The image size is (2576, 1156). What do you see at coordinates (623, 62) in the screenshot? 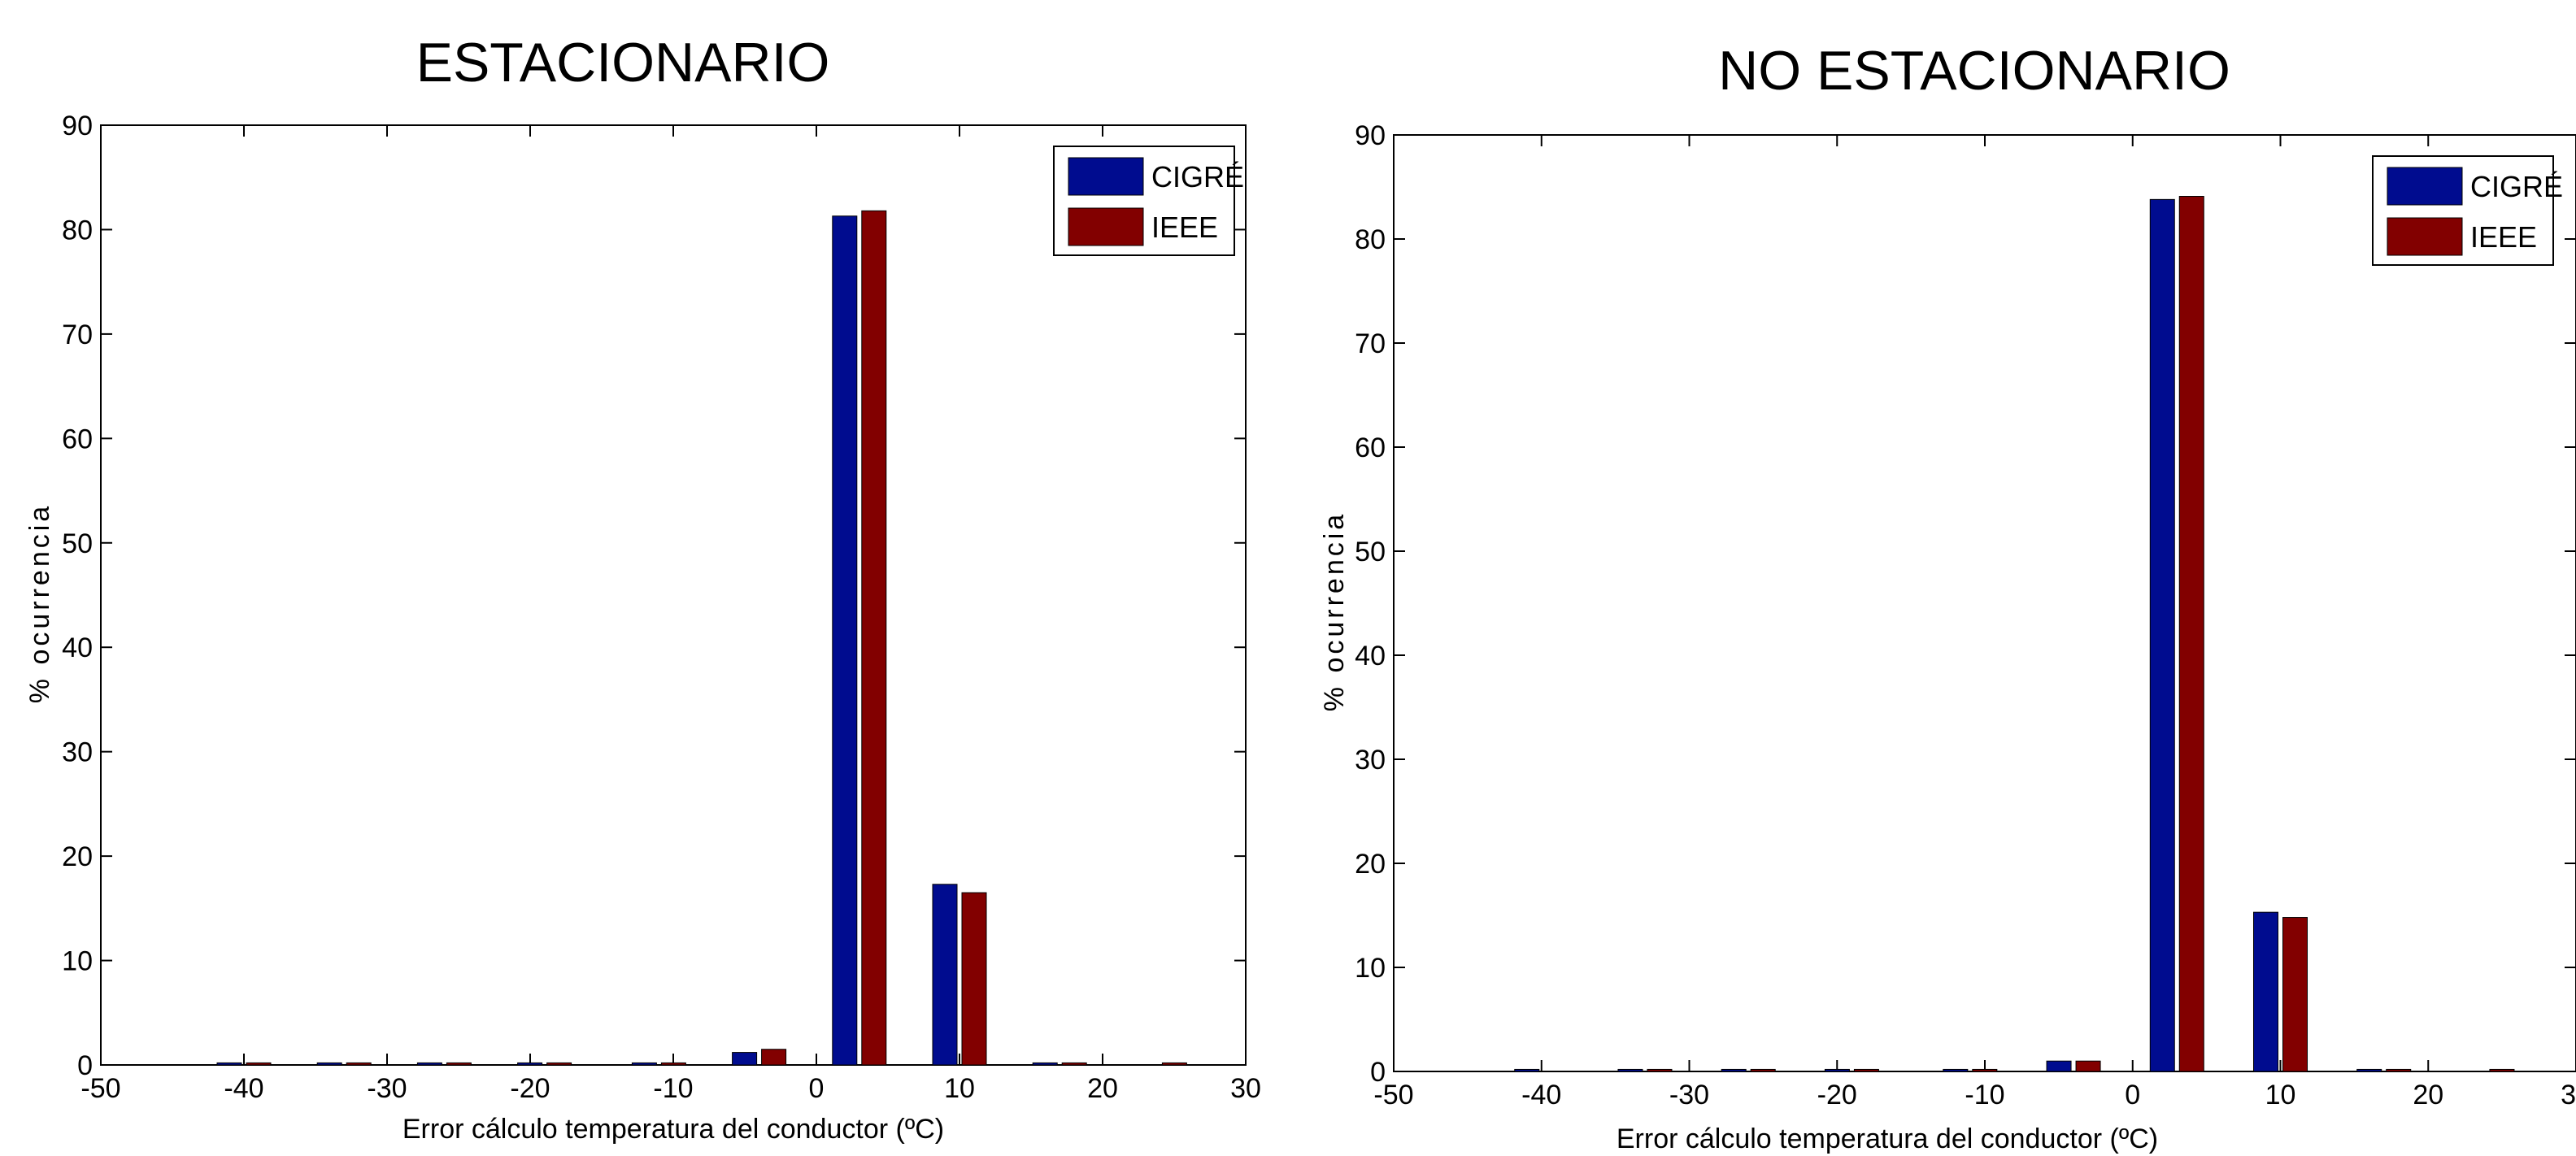
I see `chart-title: ESTACIONARIO` at bounding box center [623, 62].